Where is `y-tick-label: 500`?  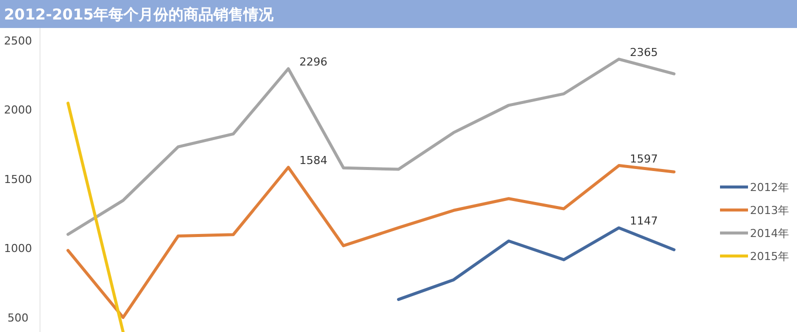 y-tick-label: 500 is located at coordinates (18, 317).